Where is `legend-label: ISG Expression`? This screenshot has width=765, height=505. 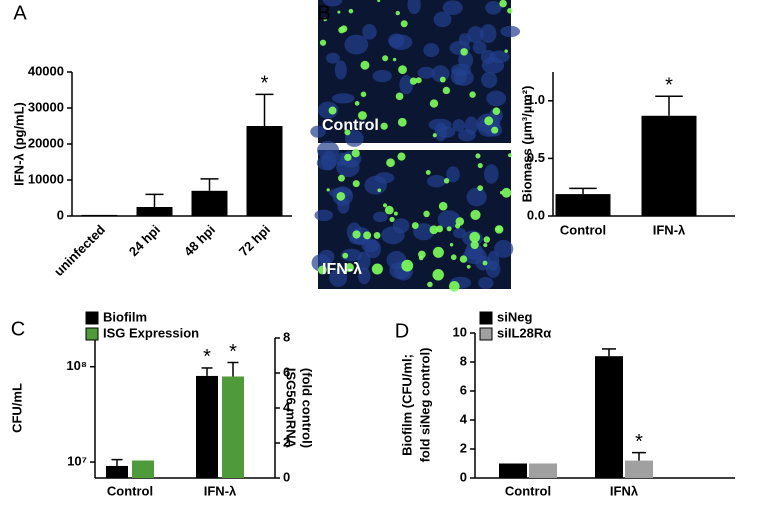
legend-label: ISG Expression is located at coordinates (151, 332).